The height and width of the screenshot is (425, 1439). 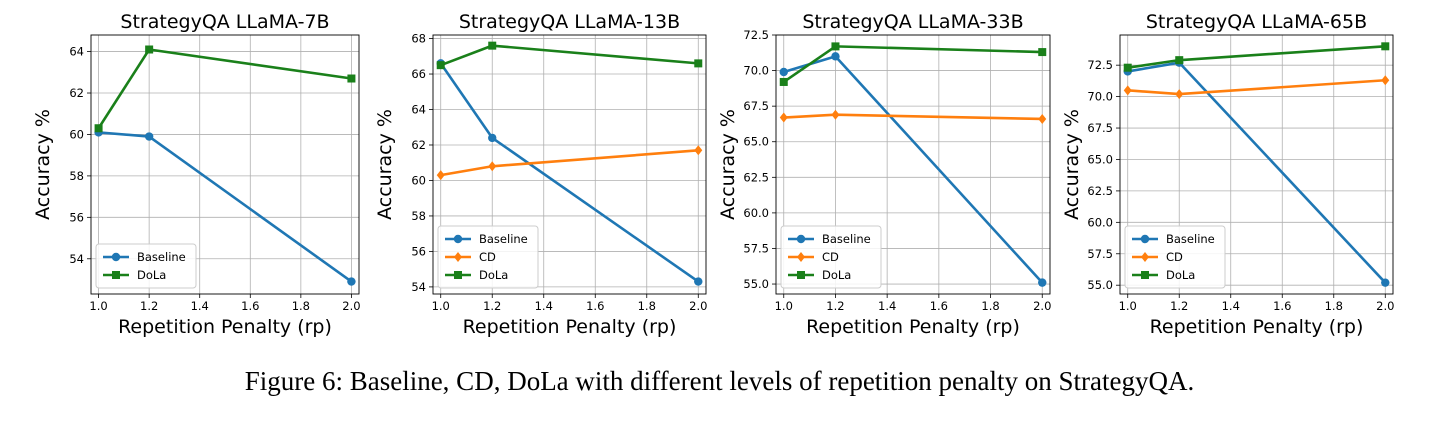 I want to click on y-tick-label: 66, so click(x=418, y=74).